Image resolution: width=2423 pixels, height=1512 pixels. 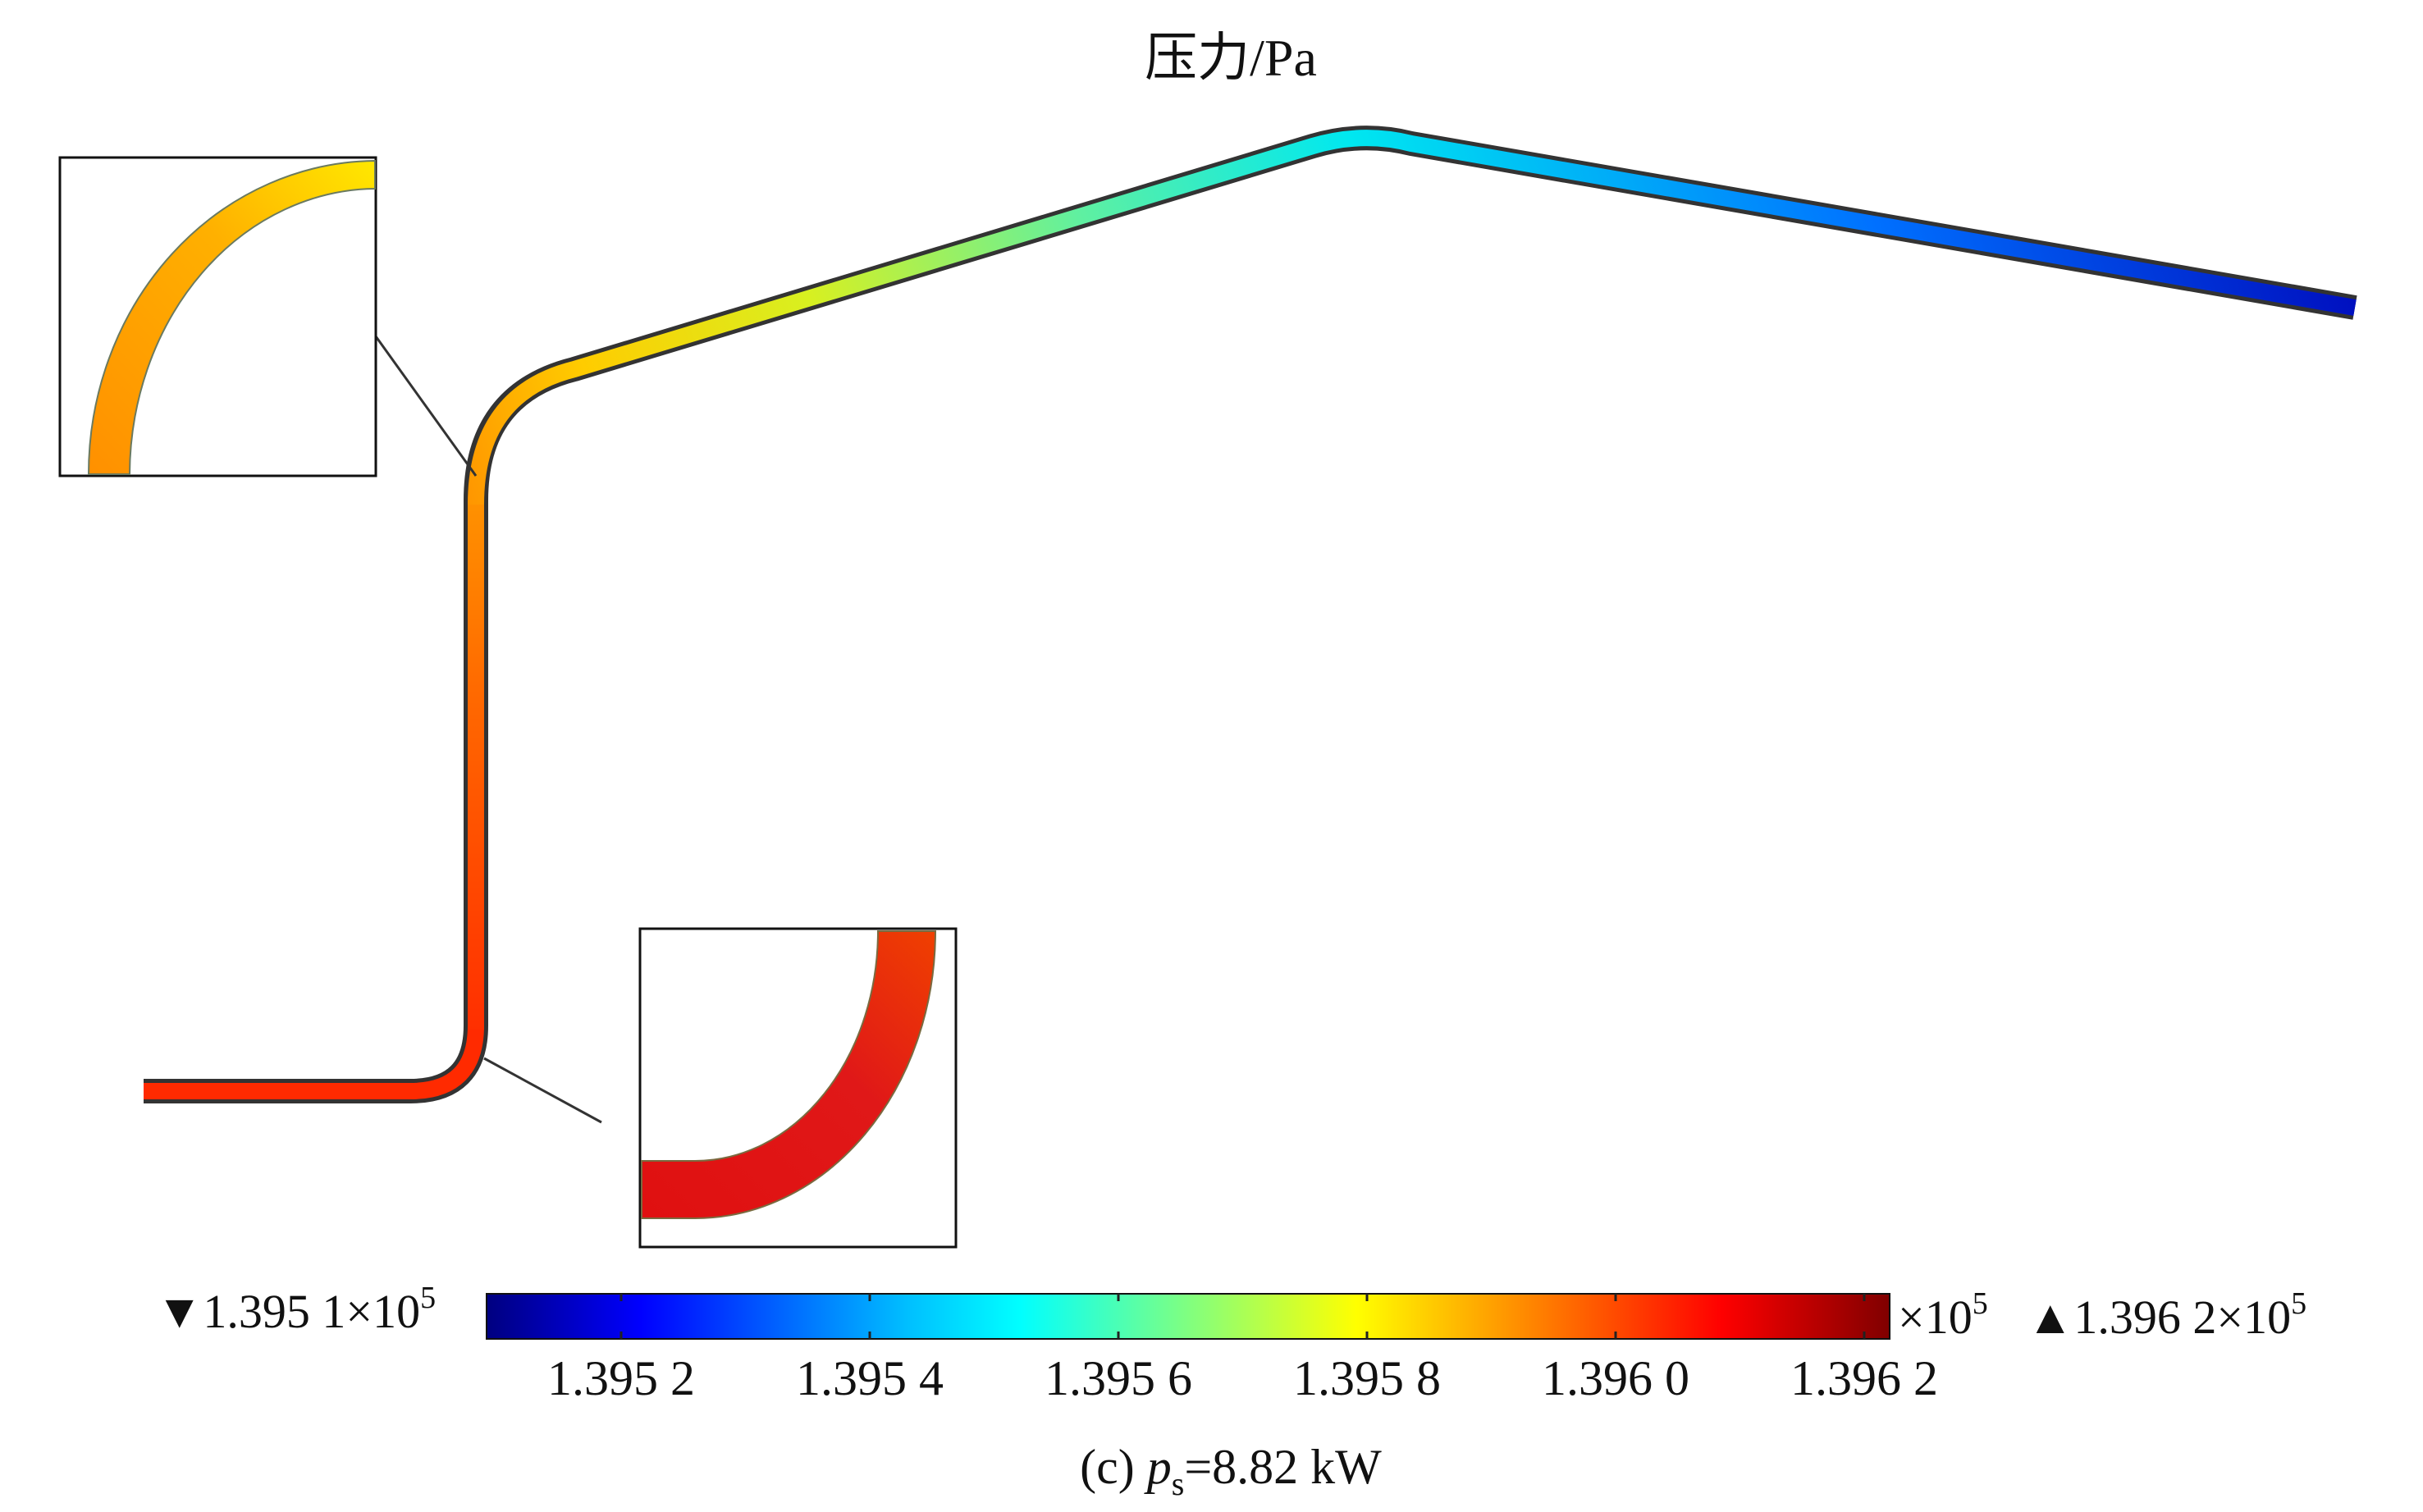 I want to click on colorbar-tick-label: 1.395 6, so click(x=1119, y=1378).